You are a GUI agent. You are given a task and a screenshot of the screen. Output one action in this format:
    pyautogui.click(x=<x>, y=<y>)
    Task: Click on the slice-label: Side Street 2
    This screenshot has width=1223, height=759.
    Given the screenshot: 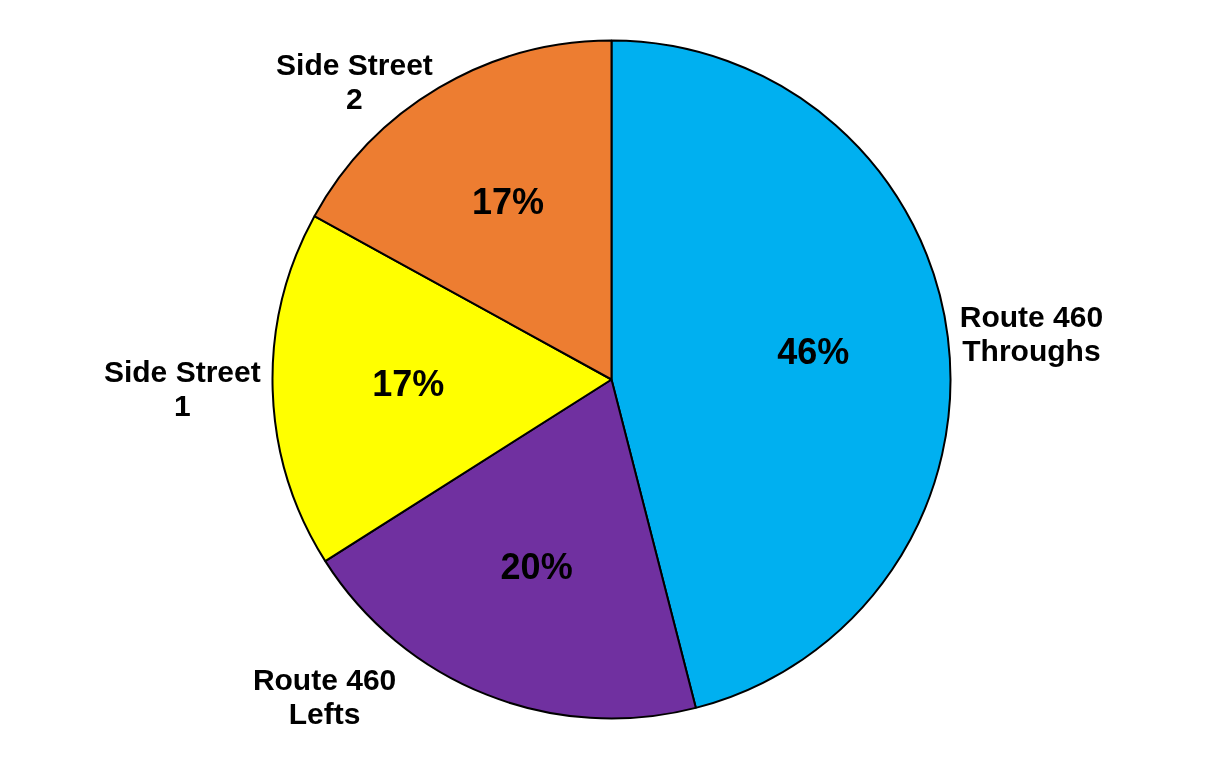 What is the action you would take?
    pyautogui.click(x=354, y=82)
    